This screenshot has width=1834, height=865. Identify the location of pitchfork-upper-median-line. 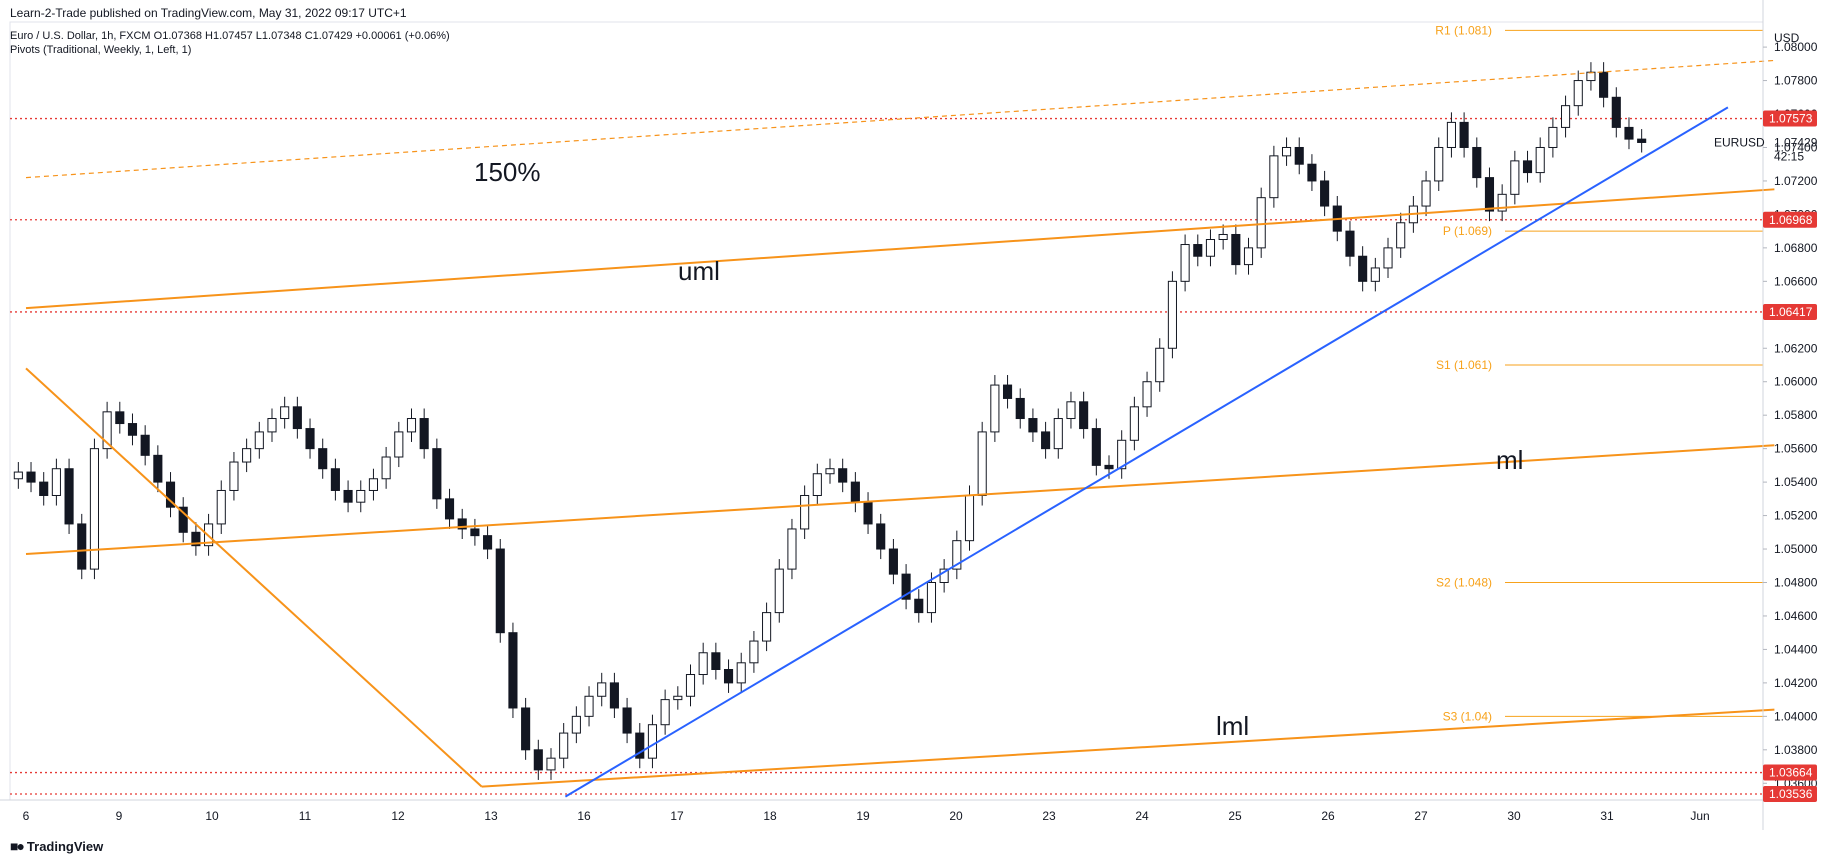
(900, 249).